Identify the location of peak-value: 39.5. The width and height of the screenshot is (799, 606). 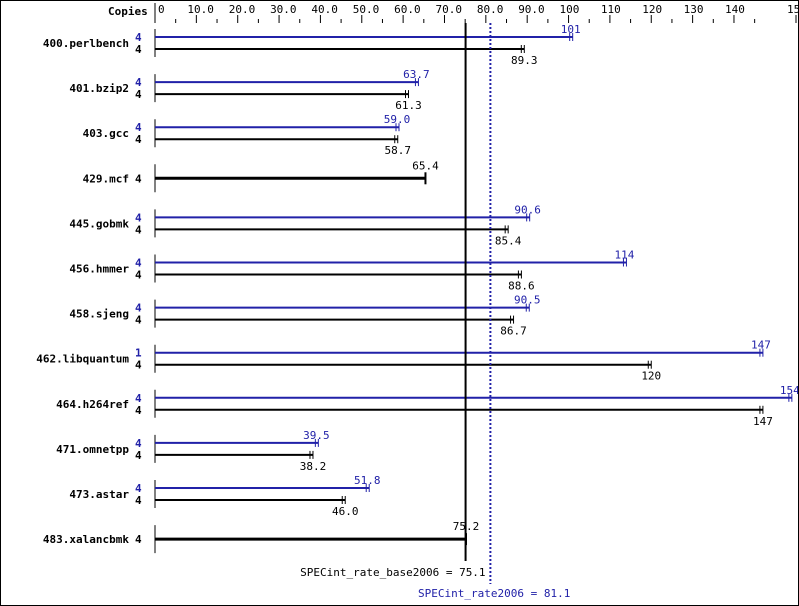
(316, 435).